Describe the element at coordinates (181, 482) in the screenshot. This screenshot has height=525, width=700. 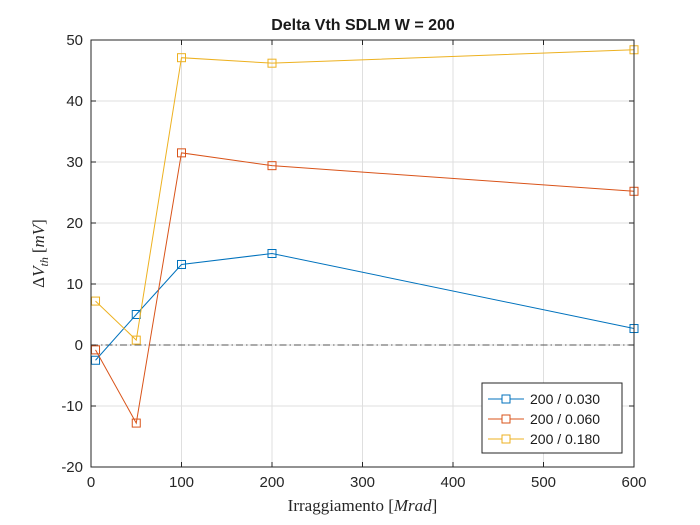
I see `x-tick-label-1: 100` at that location.